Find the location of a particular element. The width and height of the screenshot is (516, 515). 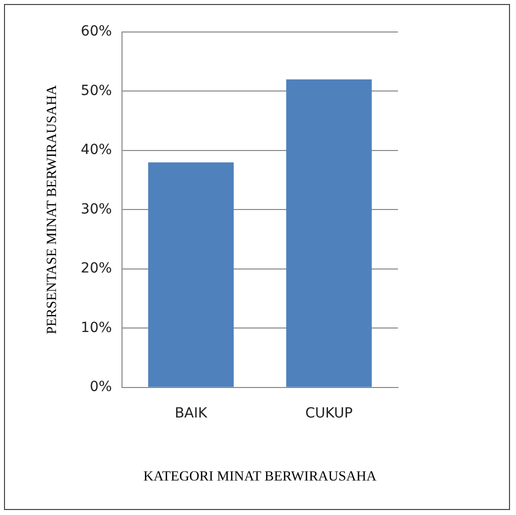

x-tick-label: BAIK is located at coordinates (191, 413).